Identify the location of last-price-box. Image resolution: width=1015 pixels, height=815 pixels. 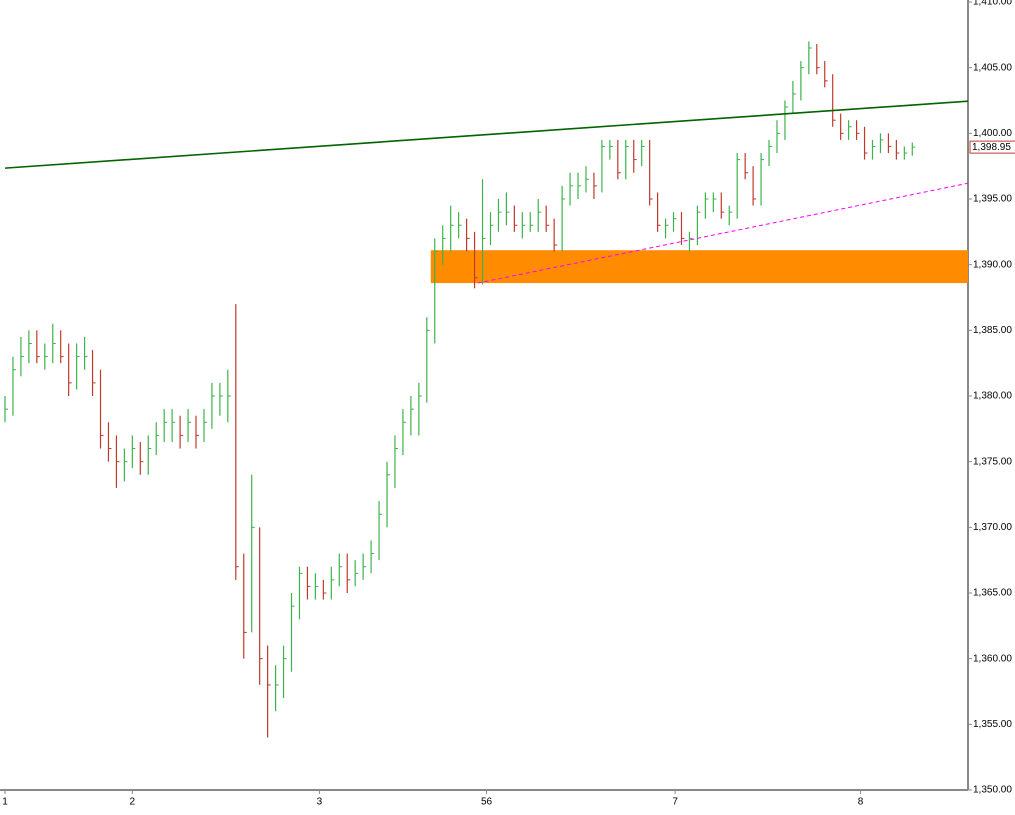
(992, 147).